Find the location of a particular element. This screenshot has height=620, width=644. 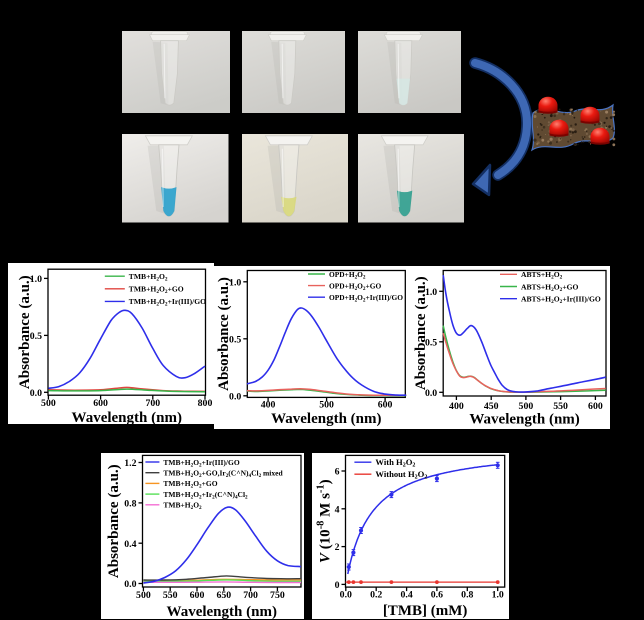

svg-text: TMB+H2​O2​+Ir2​(C^N)4​Cl2​ is located at coordinates (205, 495).